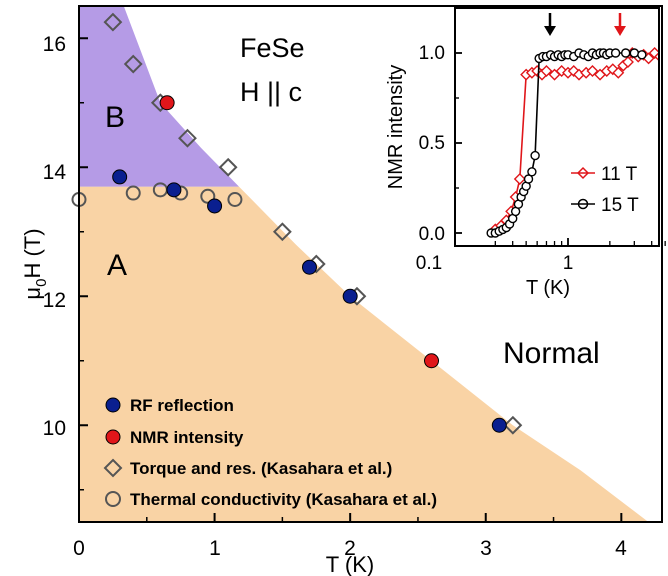 The height and width of the screenshot is (576, 668). What do you see at coordinates (271, 92) in the screenshot?
I see `field-orientation-label: H || c` at bounding box center [271, 92].